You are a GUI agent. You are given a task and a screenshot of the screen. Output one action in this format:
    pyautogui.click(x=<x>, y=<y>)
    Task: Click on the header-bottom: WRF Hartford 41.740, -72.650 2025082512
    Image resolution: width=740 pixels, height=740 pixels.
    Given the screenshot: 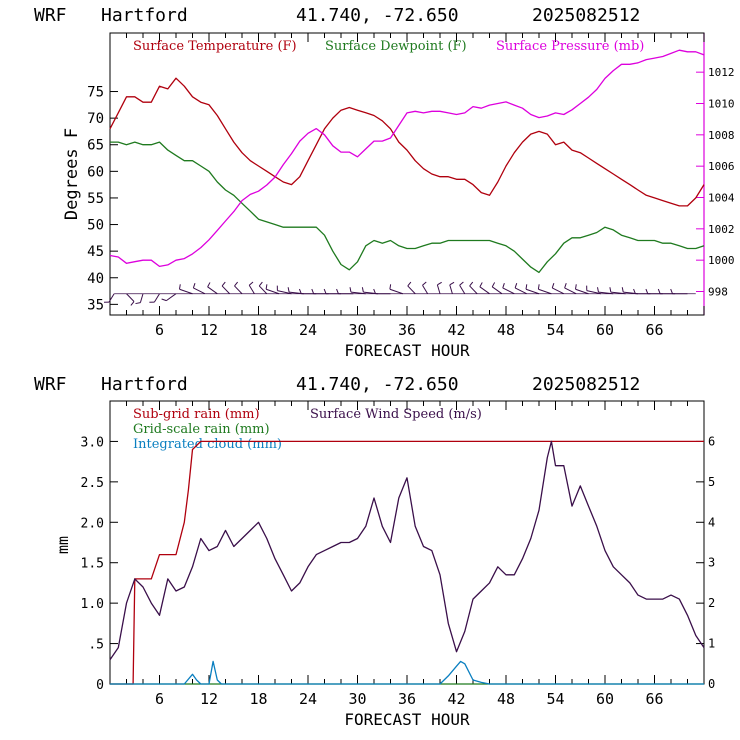 What is the action you would take?
    pyautogui.click(x=337, y=384)
    